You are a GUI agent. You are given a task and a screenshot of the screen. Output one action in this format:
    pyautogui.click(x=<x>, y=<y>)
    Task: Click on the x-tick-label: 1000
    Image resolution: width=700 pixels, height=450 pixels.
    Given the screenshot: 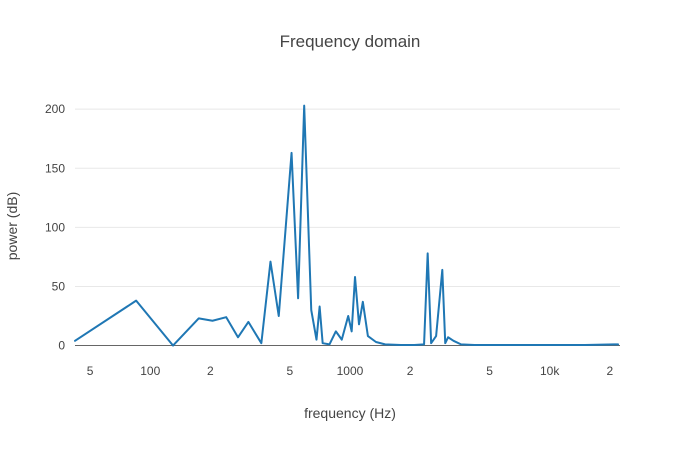 What is the action you would take?
    pyautogui.click(x=350, y=371)
    